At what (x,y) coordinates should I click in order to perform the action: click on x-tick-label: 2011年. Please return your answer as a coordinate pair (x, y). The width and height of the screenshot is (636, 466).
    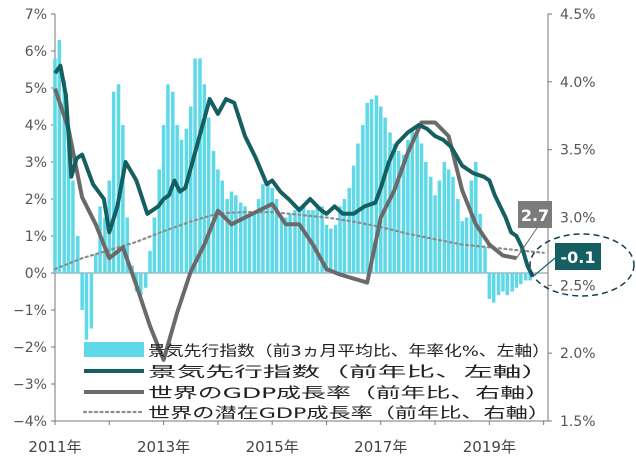
    Looking at the image, I should click on (54, 447).